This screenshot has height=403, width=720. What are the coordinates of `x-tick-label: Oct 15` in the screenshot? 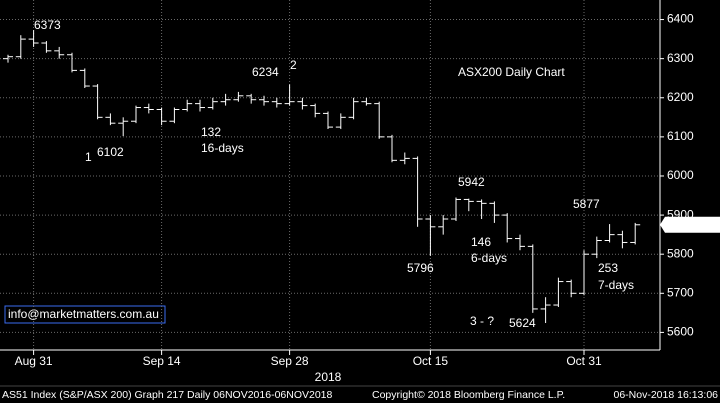 It's located at (431, 361).